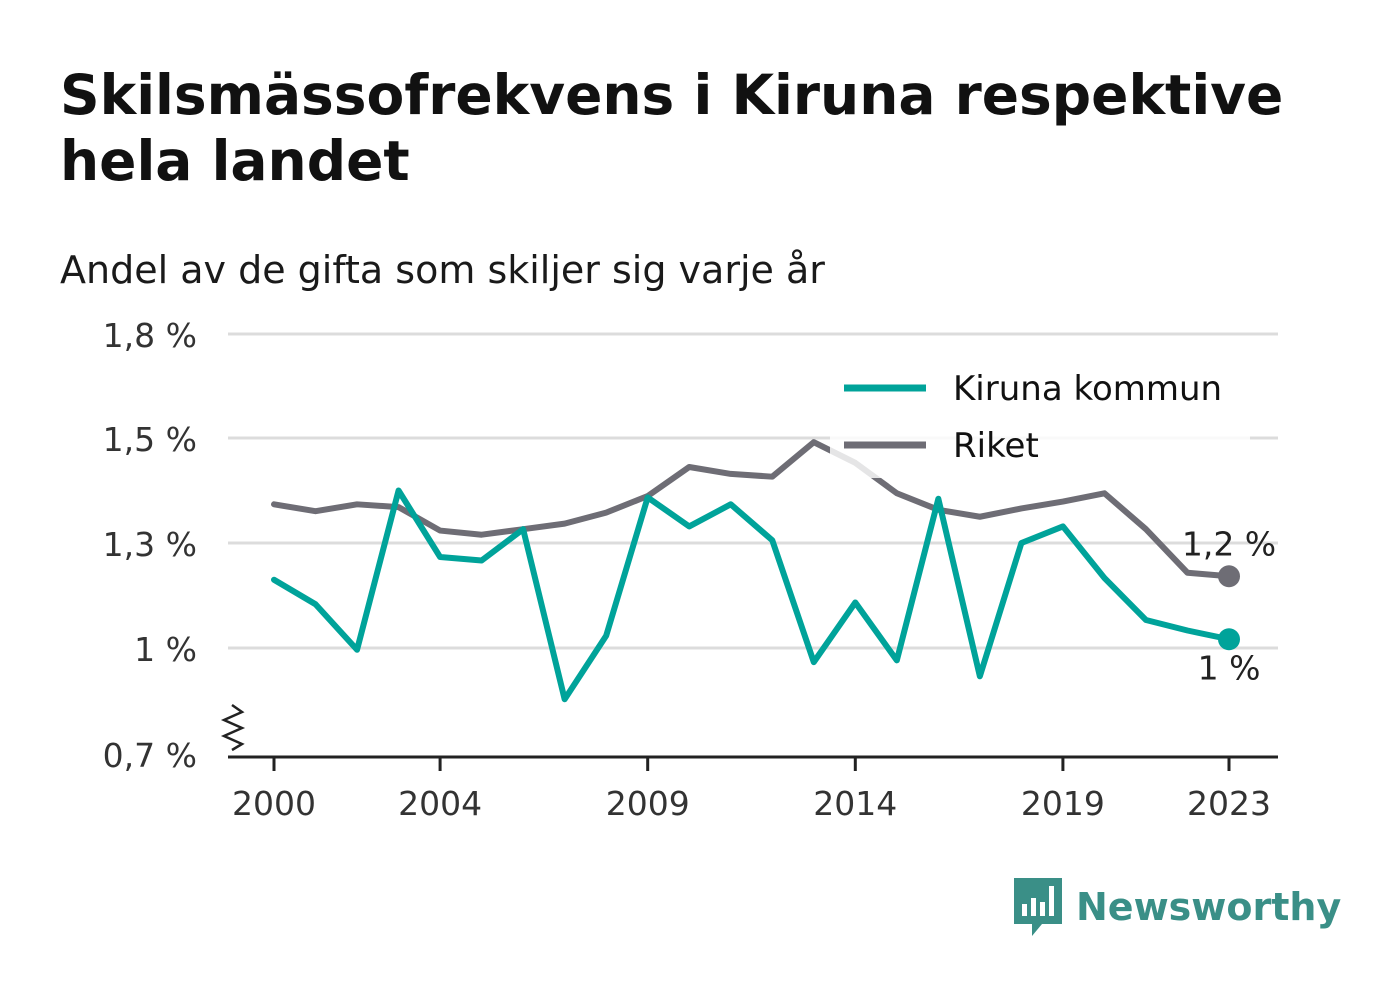  Describe the element at coordinates (1209, 907) in the screenshot. I see `brand-name: Newsworthy` at that location.